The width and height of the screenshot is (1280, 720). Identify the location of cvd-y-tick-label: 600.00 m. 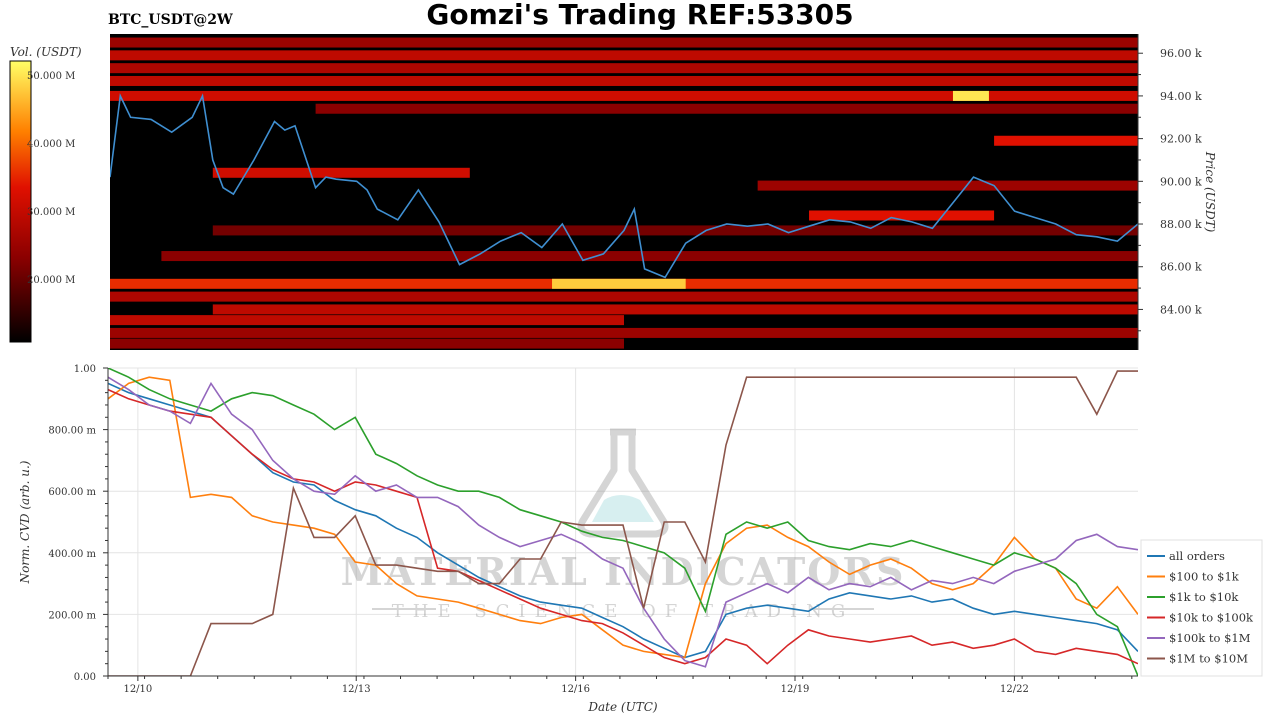
(72, 492).